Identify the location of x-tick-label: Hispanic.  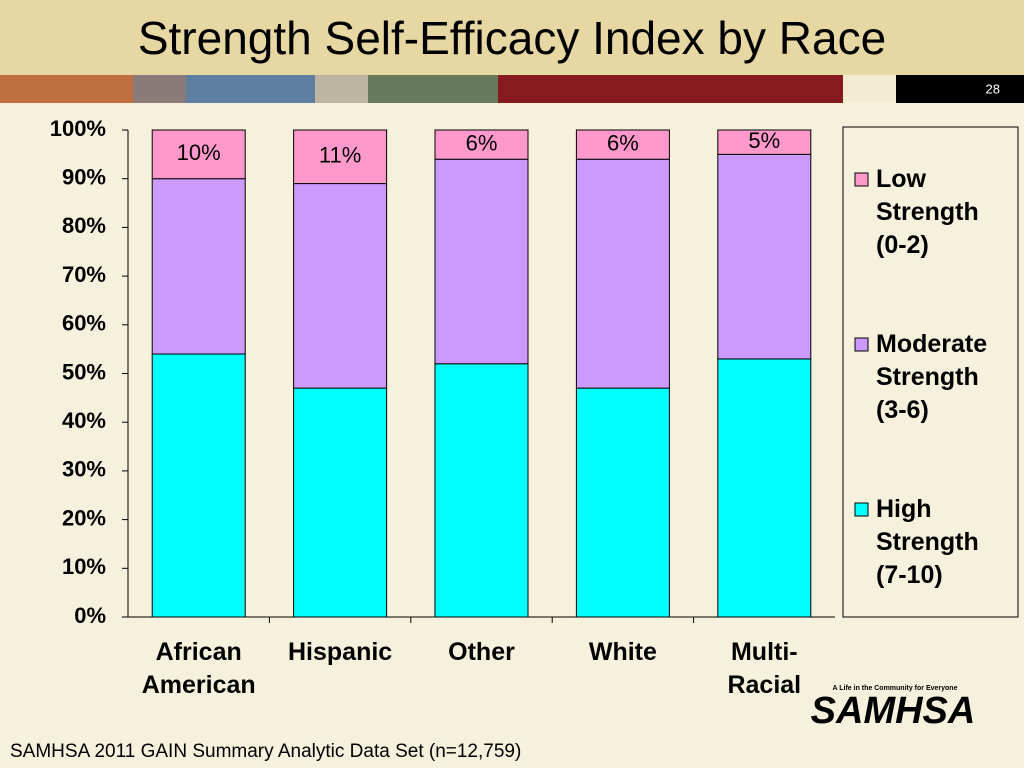
(340, 652).